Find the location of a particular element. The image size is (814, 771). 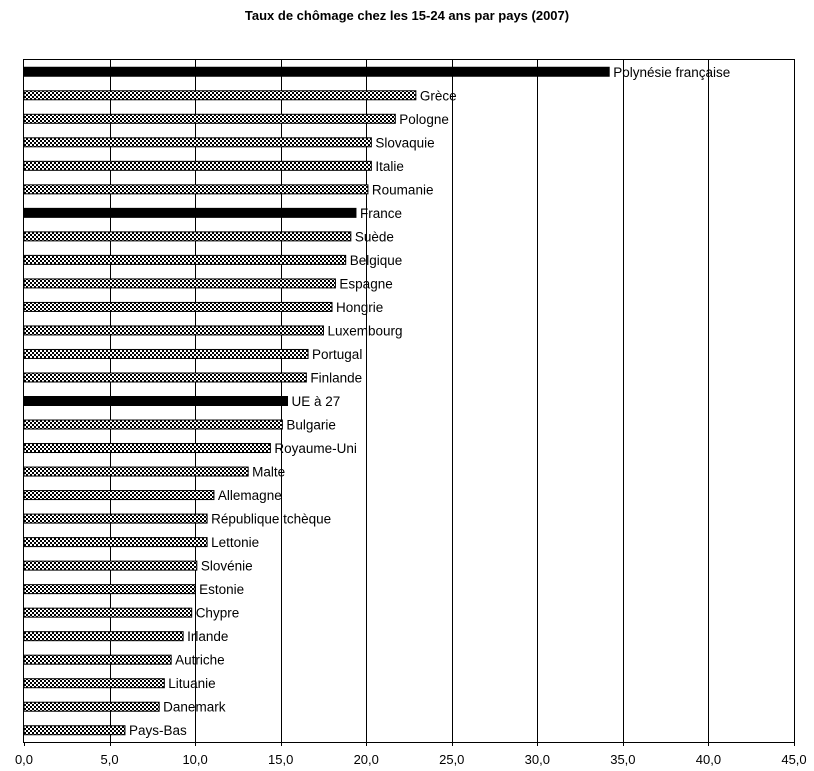

category-label: Irlande is located at coordinates (207, 636).